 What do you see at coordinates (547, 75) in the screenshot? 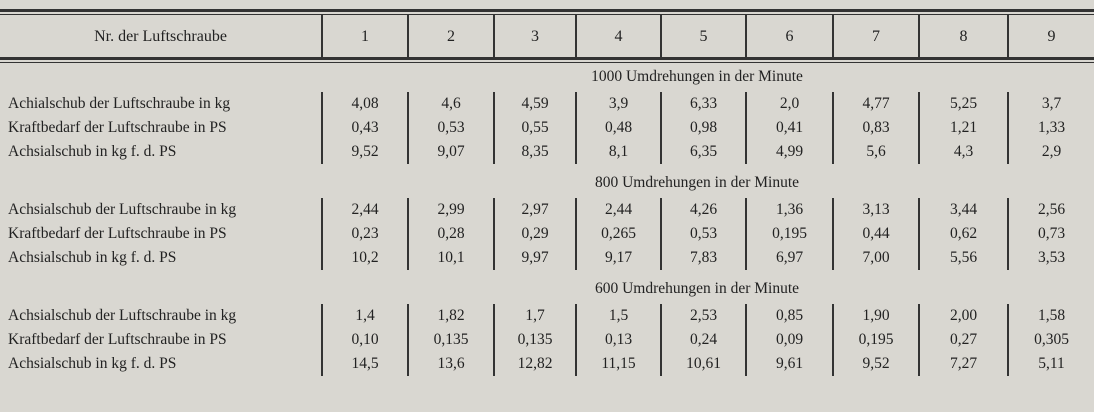
I see `section-title-row: 1000 Umdrehungen in der Minute` at bounding box center [547, 75].